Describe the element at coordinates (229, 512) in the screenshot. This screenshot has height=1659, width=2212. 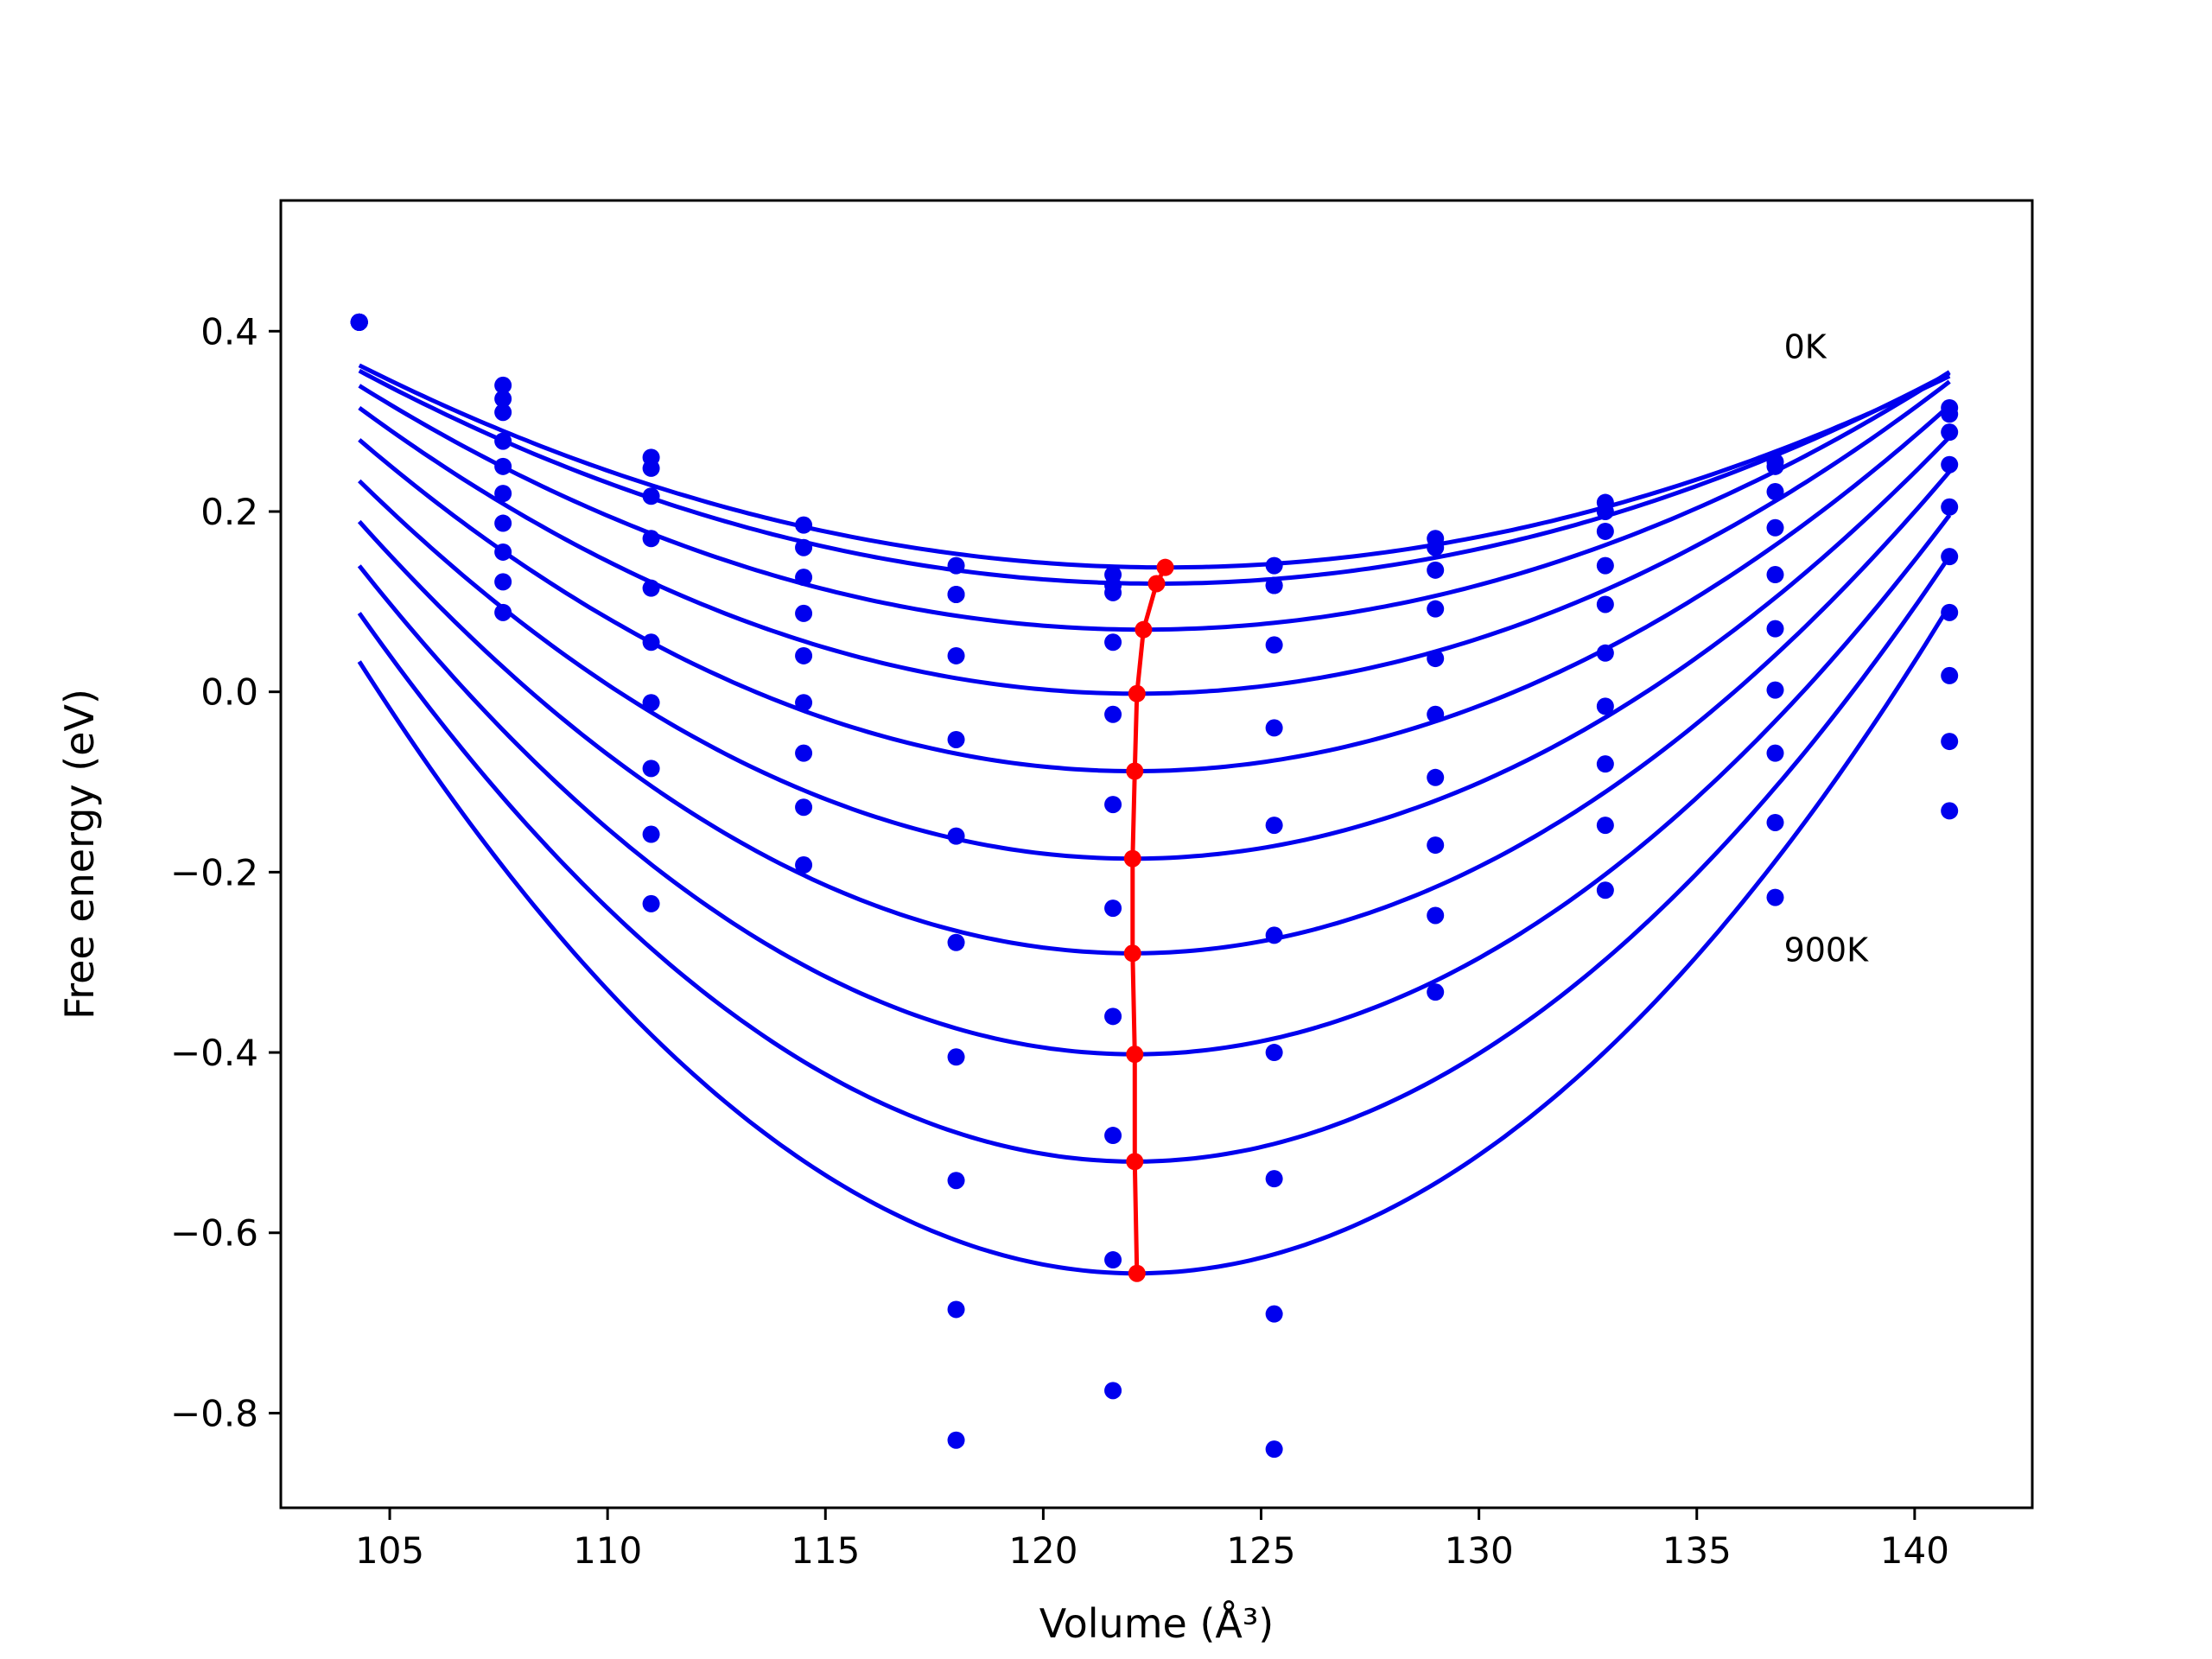
I see `y-tick-label: 0.2` at that location.